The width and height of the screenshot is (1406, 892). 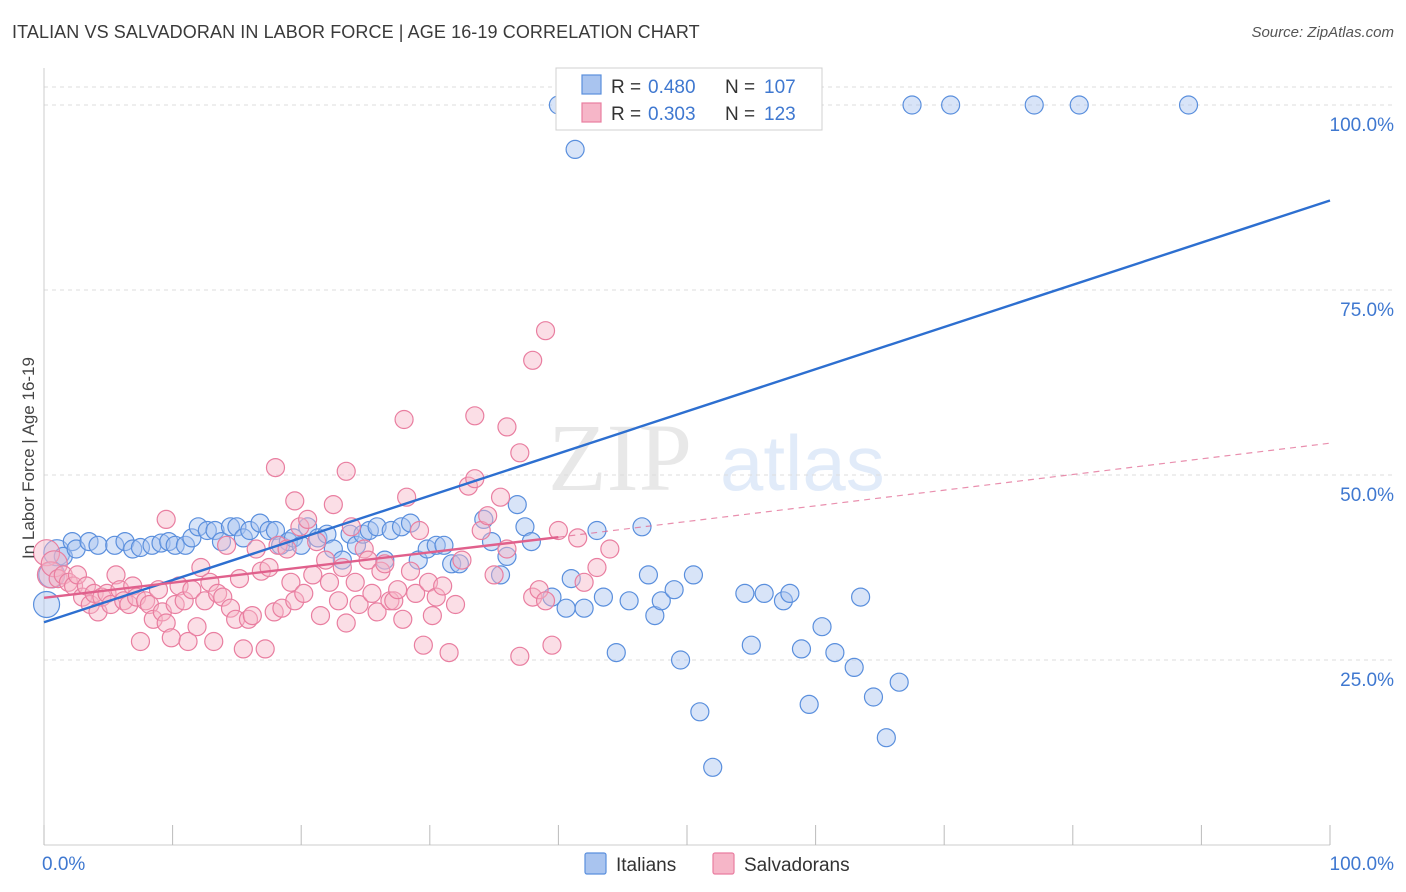 I want to click on legend-label-salvadorans: Salvadorans, so click(x=797, y=865).